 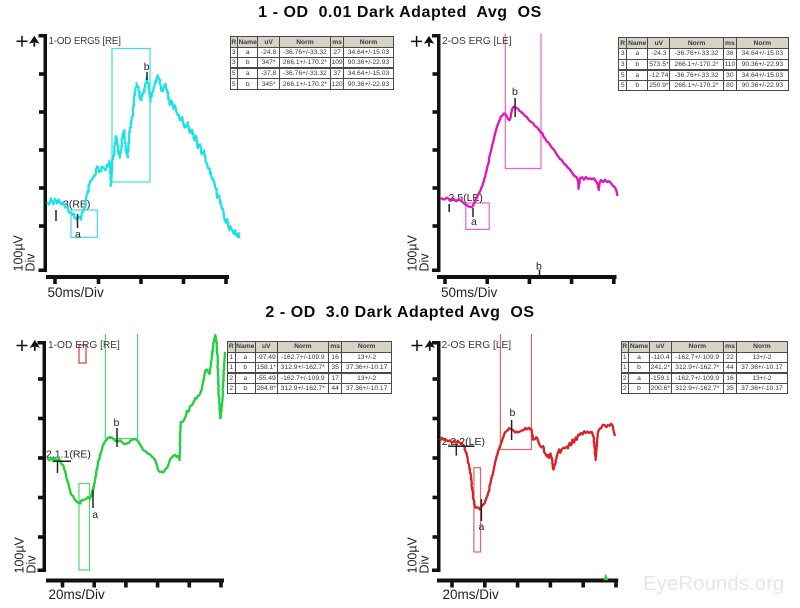 I want to click on svg-text: 2.2.2(LE), so click(x=463, y=442).